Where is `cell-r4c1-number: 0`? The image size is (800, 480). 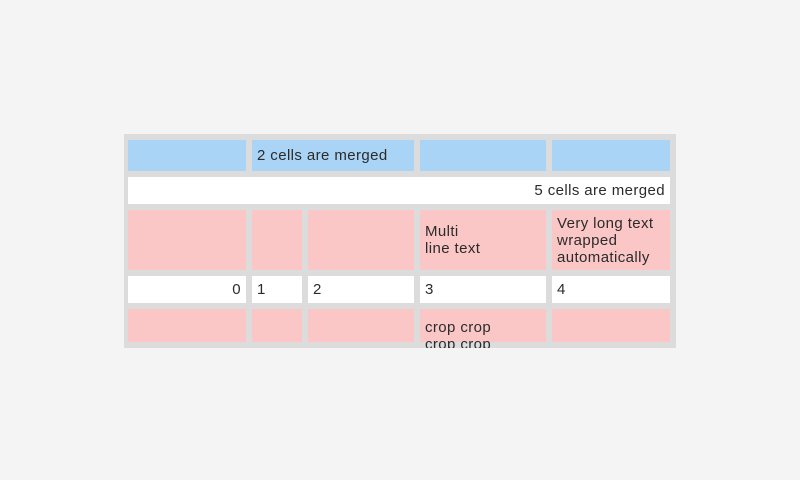
cell-r4c1-number: 0 is located at coordinates (187, 289).